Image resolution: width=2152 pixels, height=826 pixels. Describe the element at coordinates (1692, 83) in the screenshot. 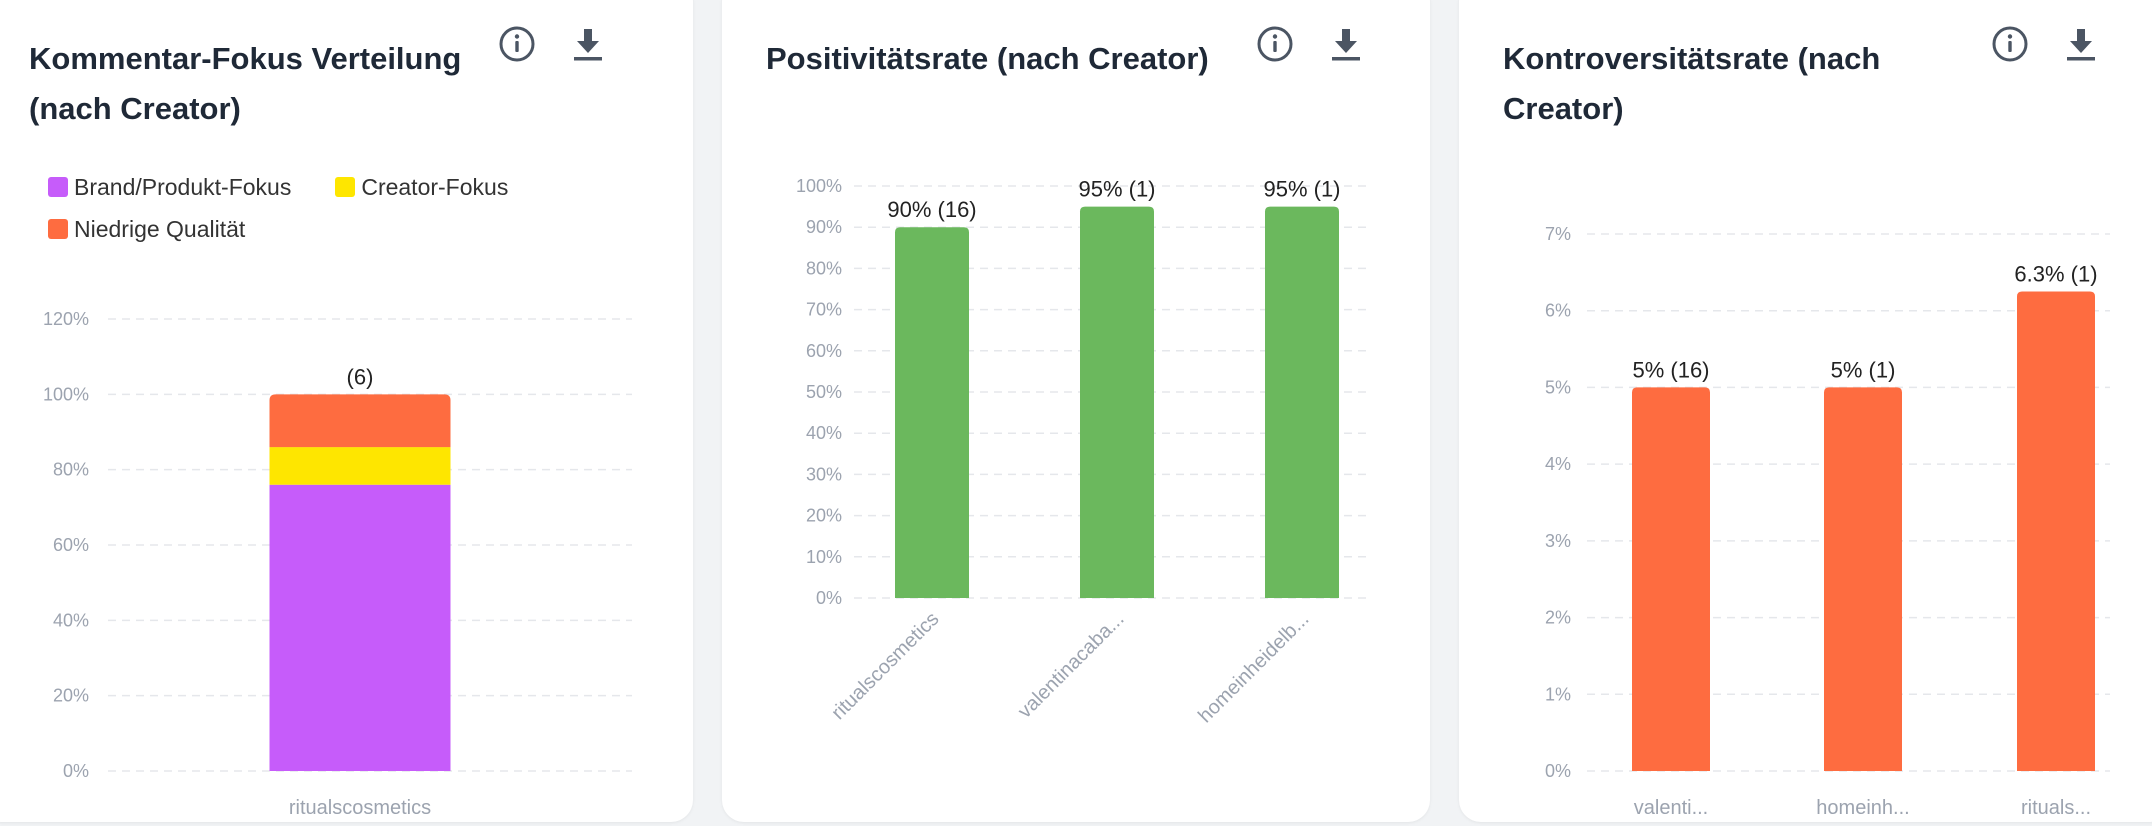

I see `card-title: Kontroversitätsrate (nach Creator)` at that location.